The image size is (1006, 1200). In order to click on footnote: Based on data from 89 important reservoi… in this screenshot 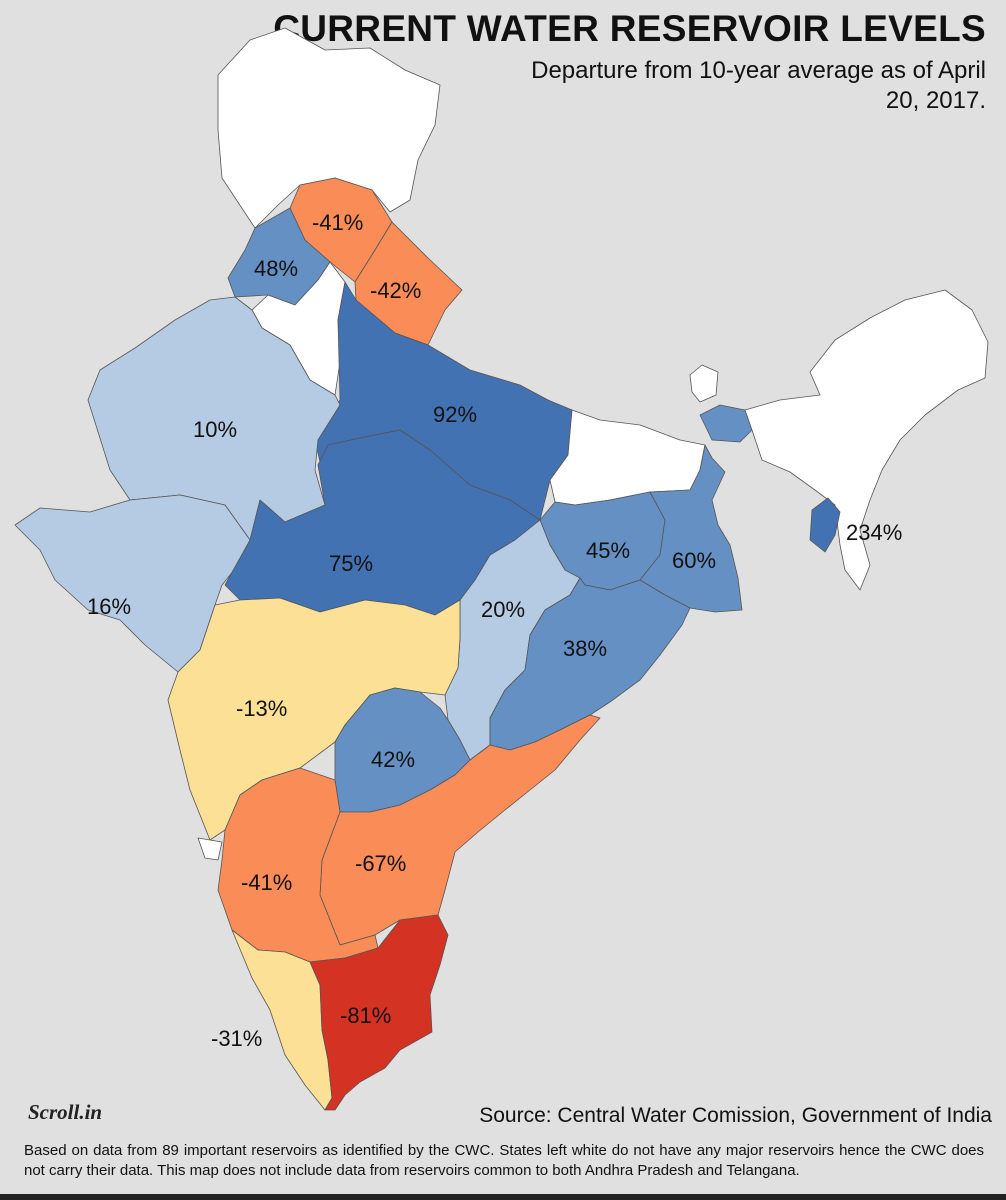, I will do `click(504, 1160)`.